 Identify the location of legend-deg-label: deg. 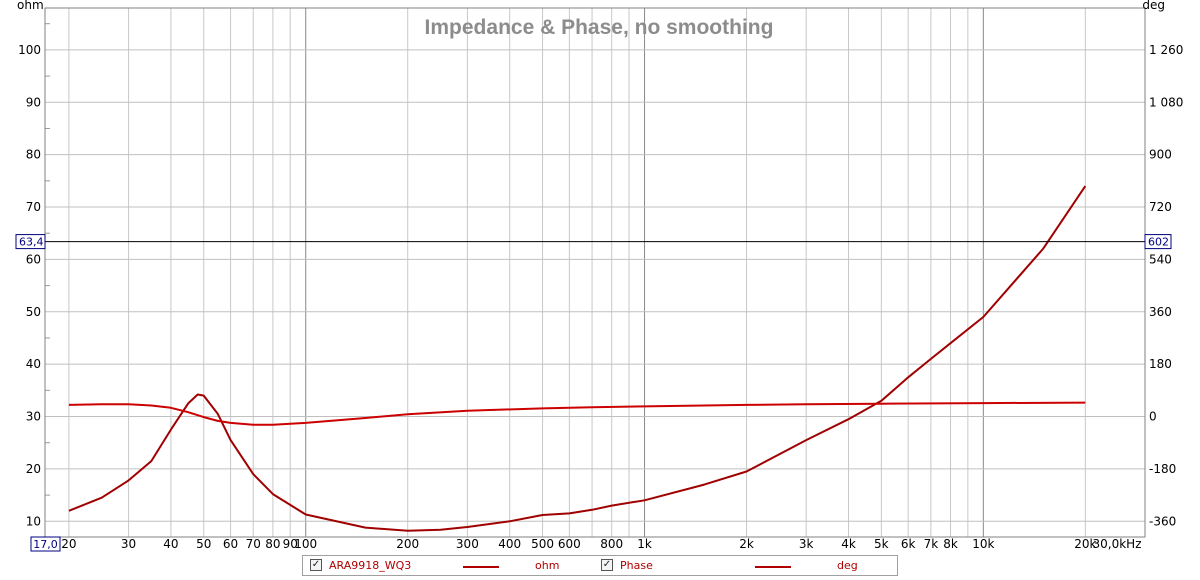
(847, 565).